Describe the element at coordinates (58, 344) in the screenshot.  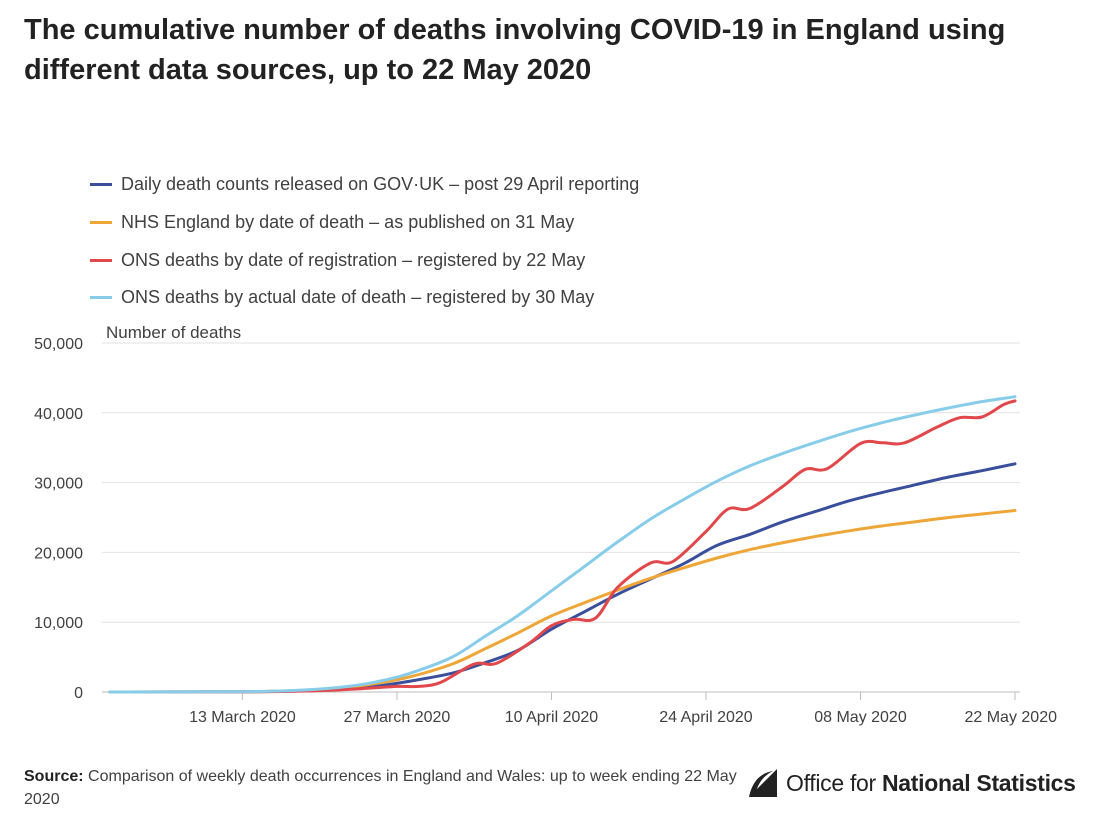
I see `y-tick-label: 50,000` at that location.